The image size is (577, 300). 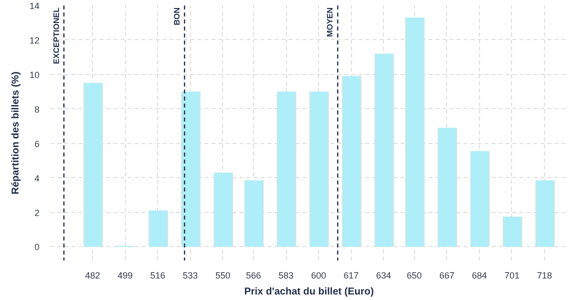 What do you see at coordinates (37, 178) in the screenshot?
I see `y-tick-label: 4` at bounding box center [37, 178].